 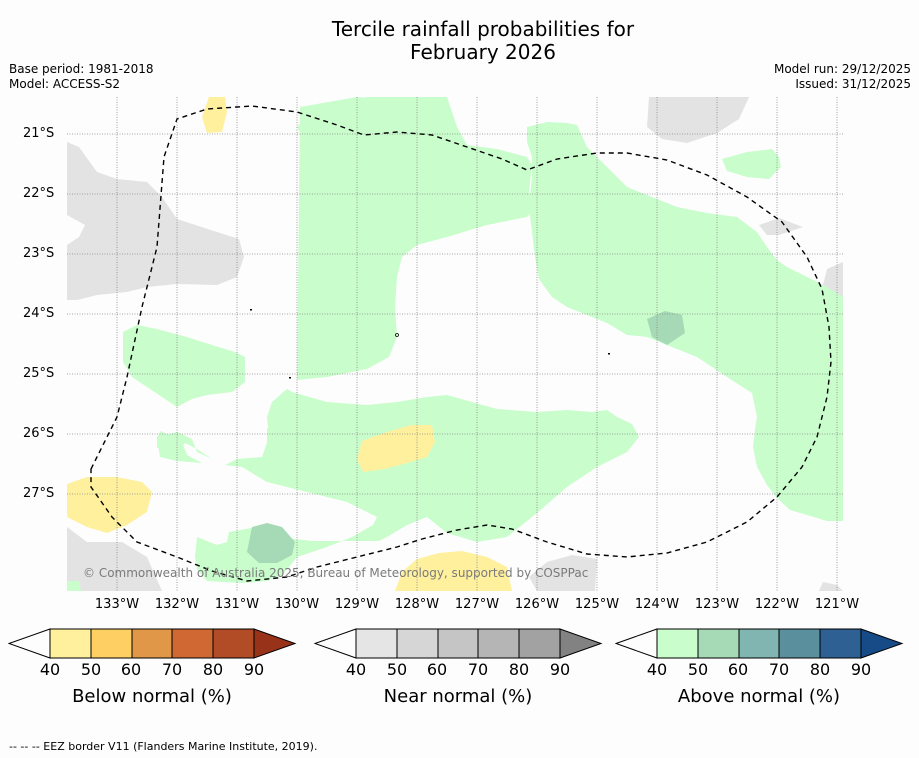 What do you see at coordinates (65, 84) in the screenshot?
I see `model-name: Model: ACCESS-S2` at bounding box center [65, 84].